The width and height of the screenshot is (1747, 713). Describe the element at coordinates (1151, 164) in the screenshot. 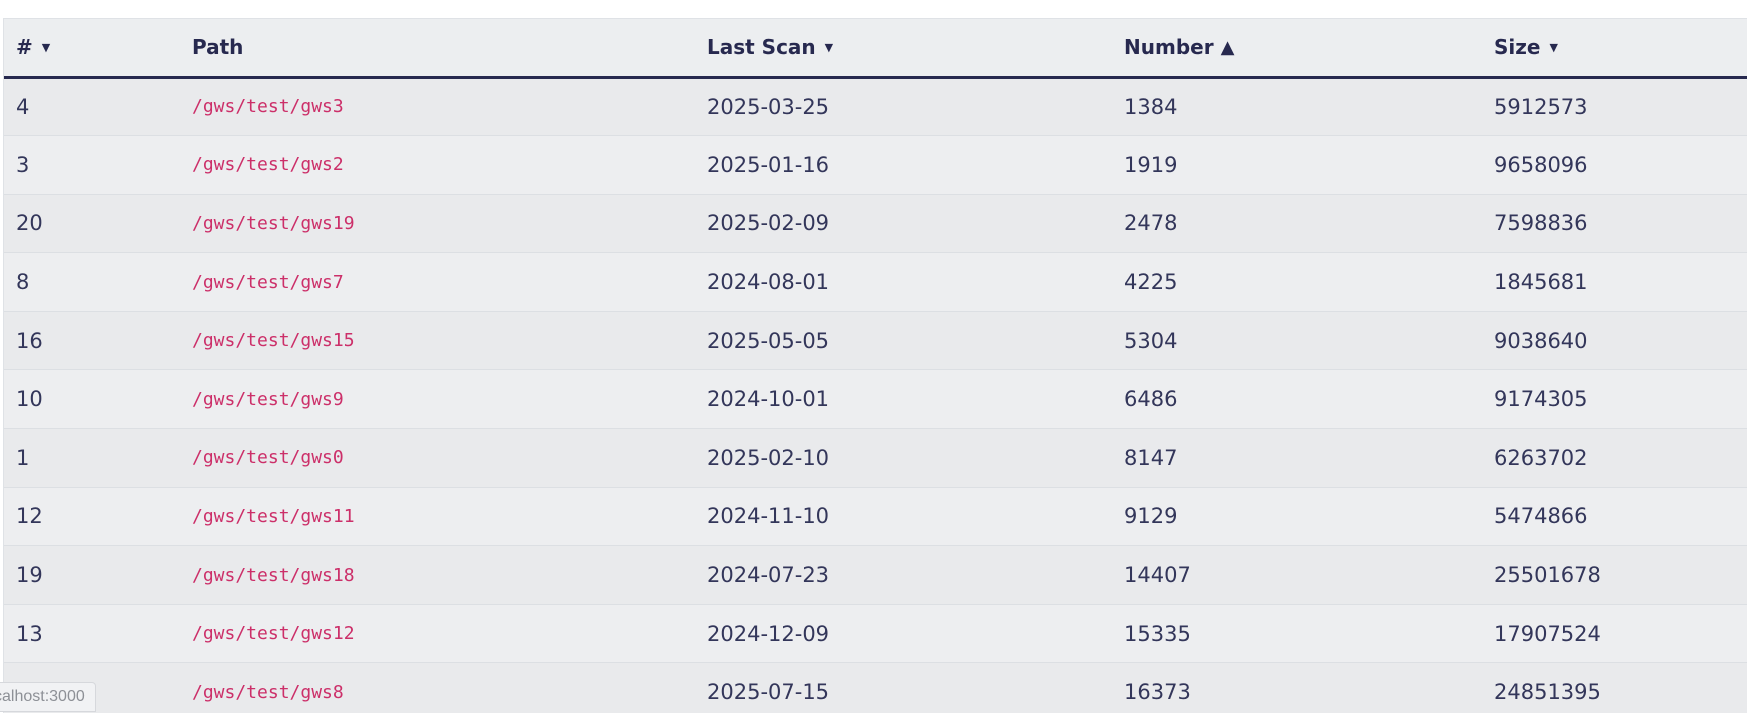

I see `cell-number: 1919` at that location.